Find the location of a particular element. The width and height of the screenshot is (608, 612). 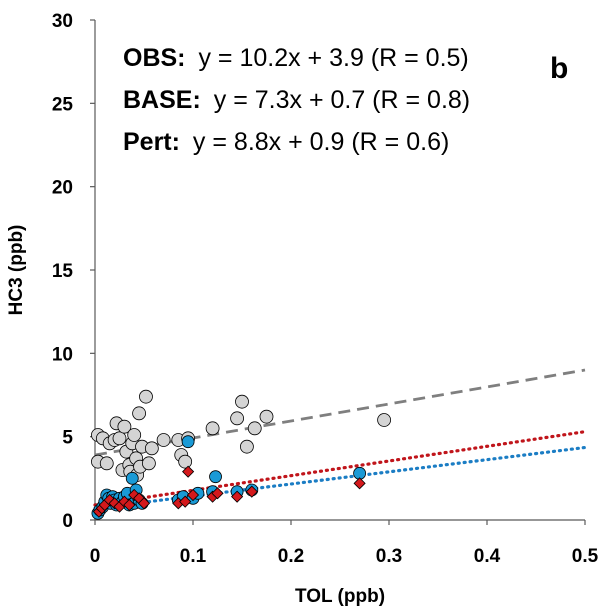

pert-trend-line is located at coordinates (340, 468).